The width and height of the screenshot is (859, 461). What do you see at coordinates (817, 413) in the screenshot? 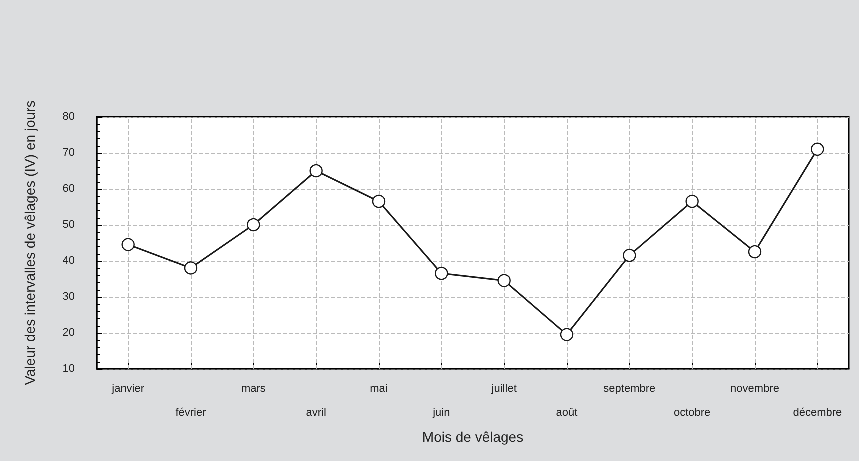
I see `x-tick-label: décembre` at bounding box center [817, 413].